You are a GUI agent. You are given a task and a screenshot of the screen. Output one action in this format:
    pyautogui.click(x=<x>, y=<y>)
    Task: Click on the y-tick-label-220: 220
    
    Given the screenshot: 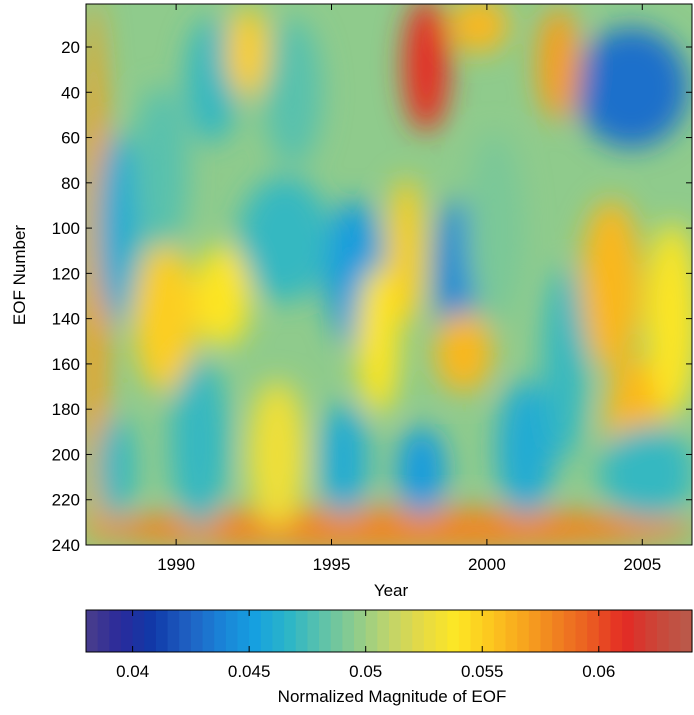 What is the action you would take?
    pyautogui.click(x=66, y=500)
    